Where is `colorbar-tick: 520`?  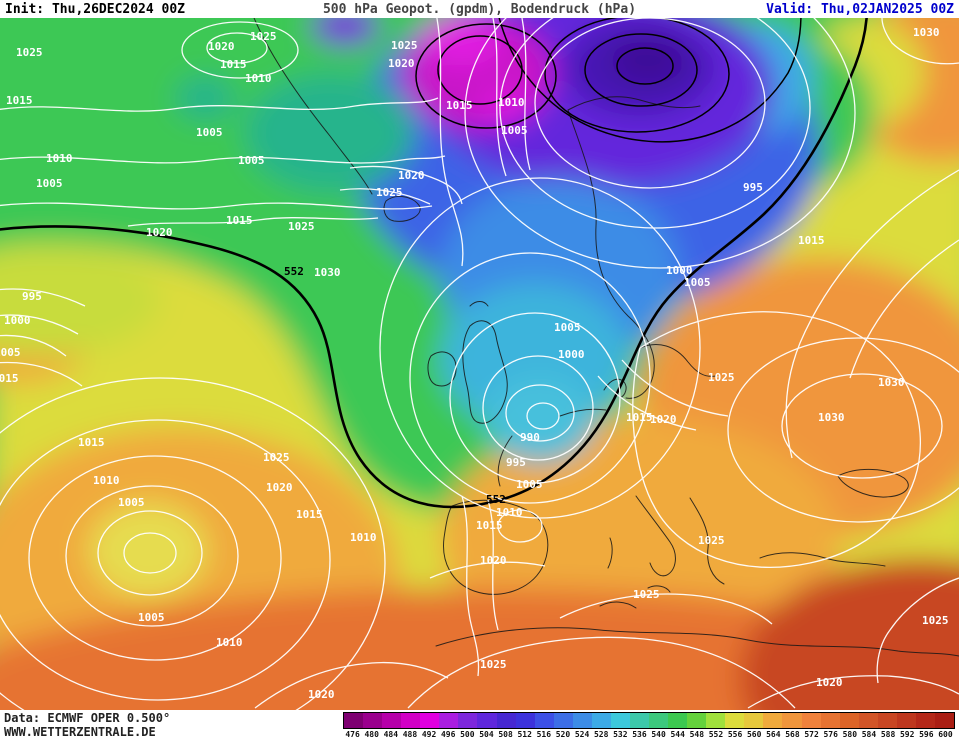 colorbar-tick: 520 is located at coordinates (563, 734).